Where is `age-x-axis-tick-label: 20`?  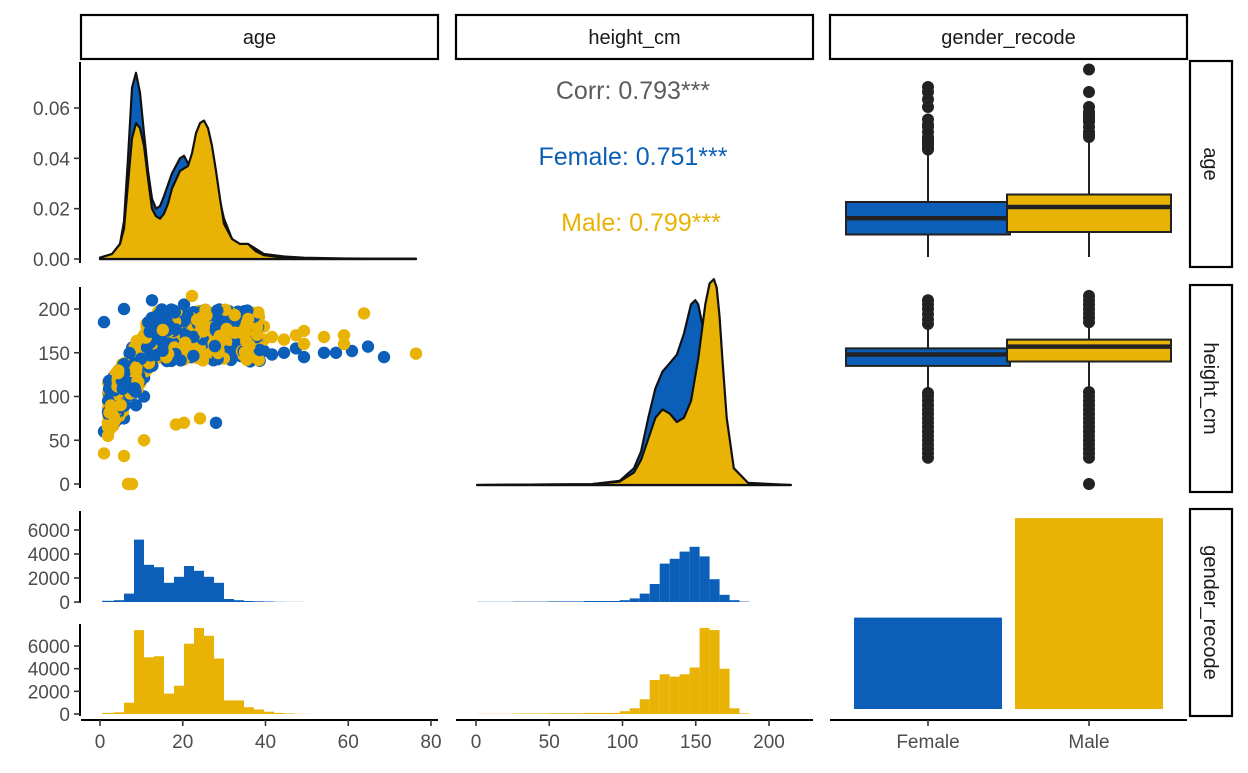 age-x-axis-tick-label: 20 is located at coordinates (182, 742).